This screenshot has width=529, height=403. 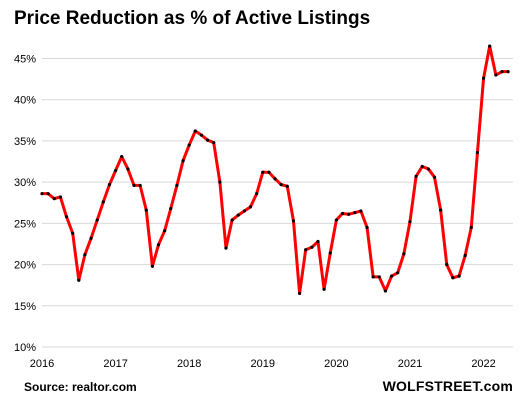 I want to click on y-tick-label: 45%, so click(x=25, y=59).